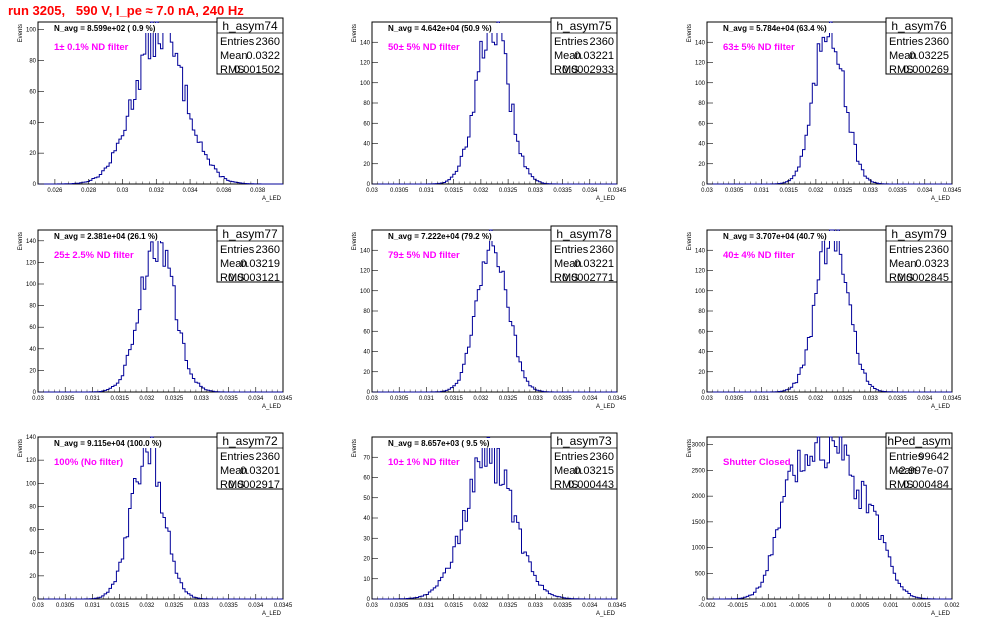 This screenshot has height=622, width=996. What do you see at coordinates (366, 580) in the screenshot?
I see `y-tick-label: 10` at bounding box center [366, 580].